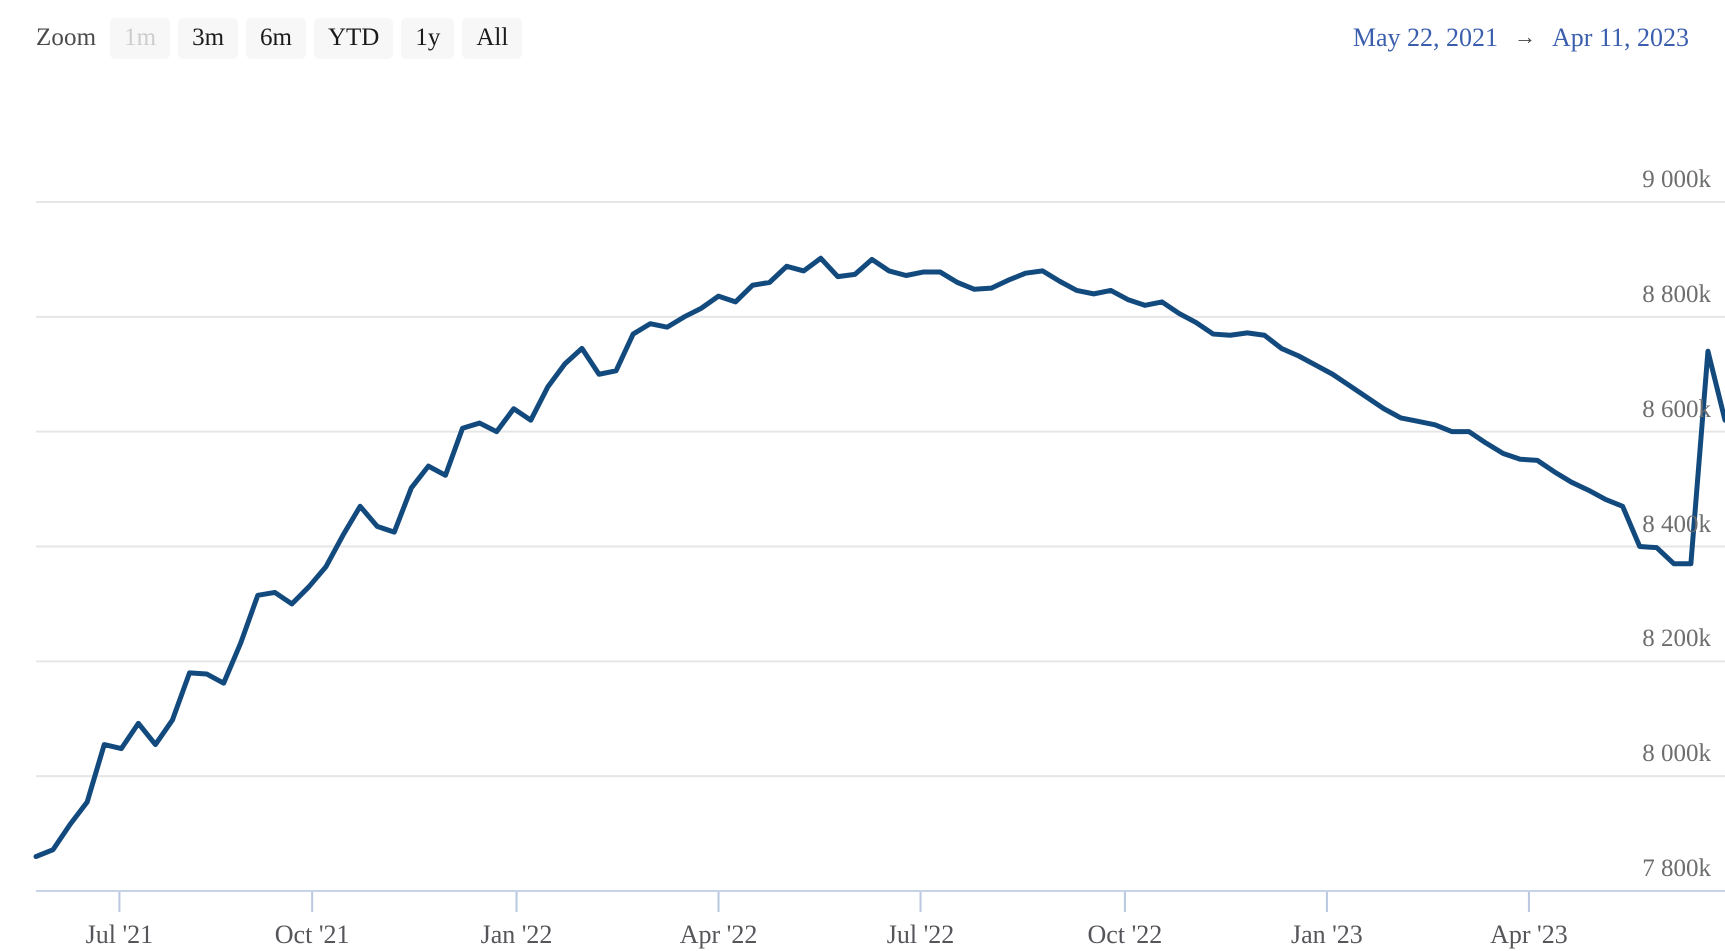  What do you see at coordinates (428, 38) in the screenshot?
I see `zoom-button-1y: 1y` at bounding box center [428, 38].